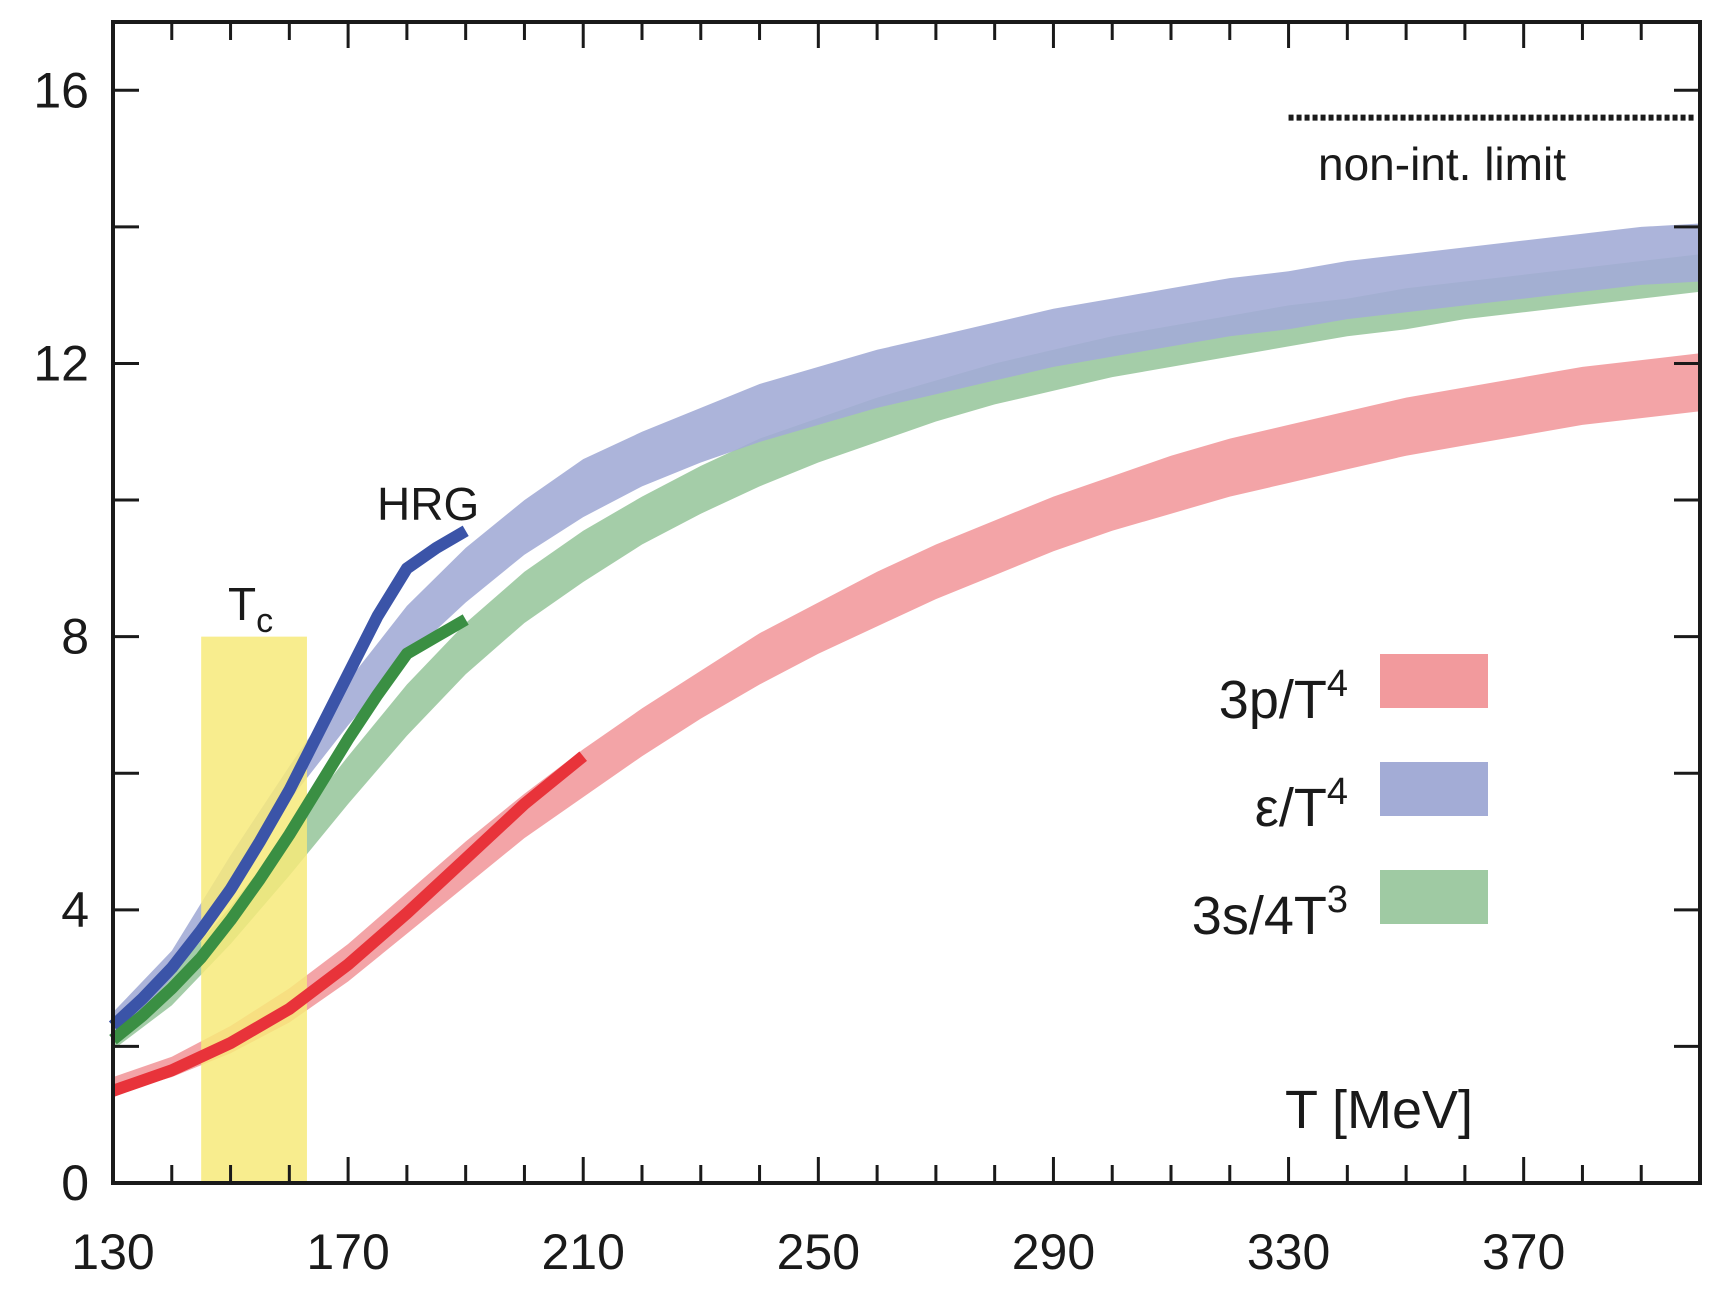  I want to click on hrg-curve-s, so click(289, 829).